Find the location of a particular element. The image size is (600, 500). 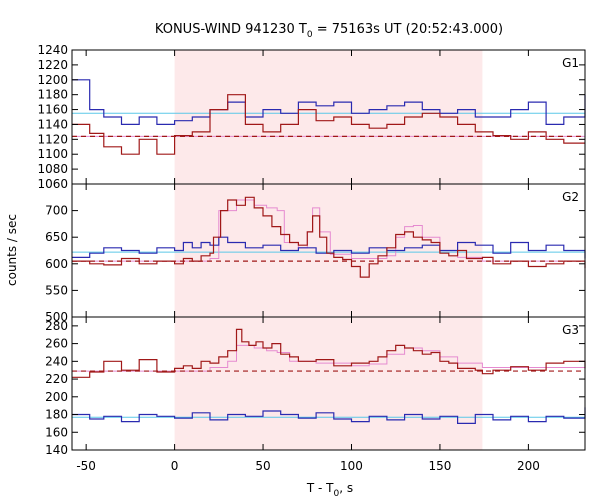

y-tick-label: 1220 is located at coordinates (52, 65).